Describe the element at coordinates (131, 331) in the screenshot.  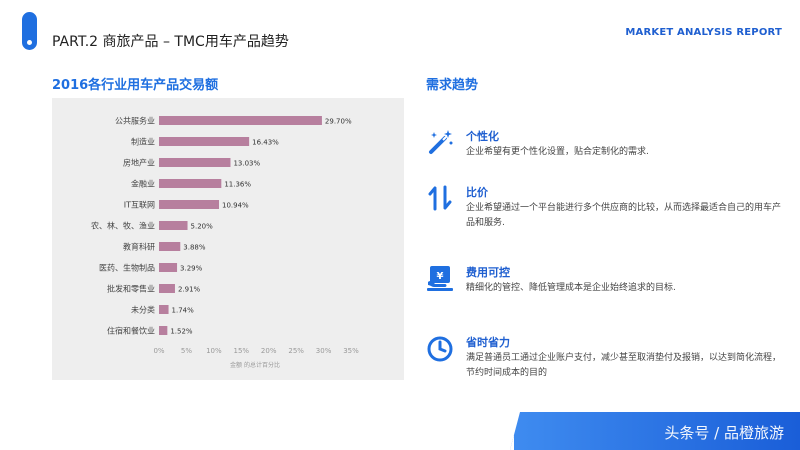
I see `category-label: 住宿和餐饮业` at that location.